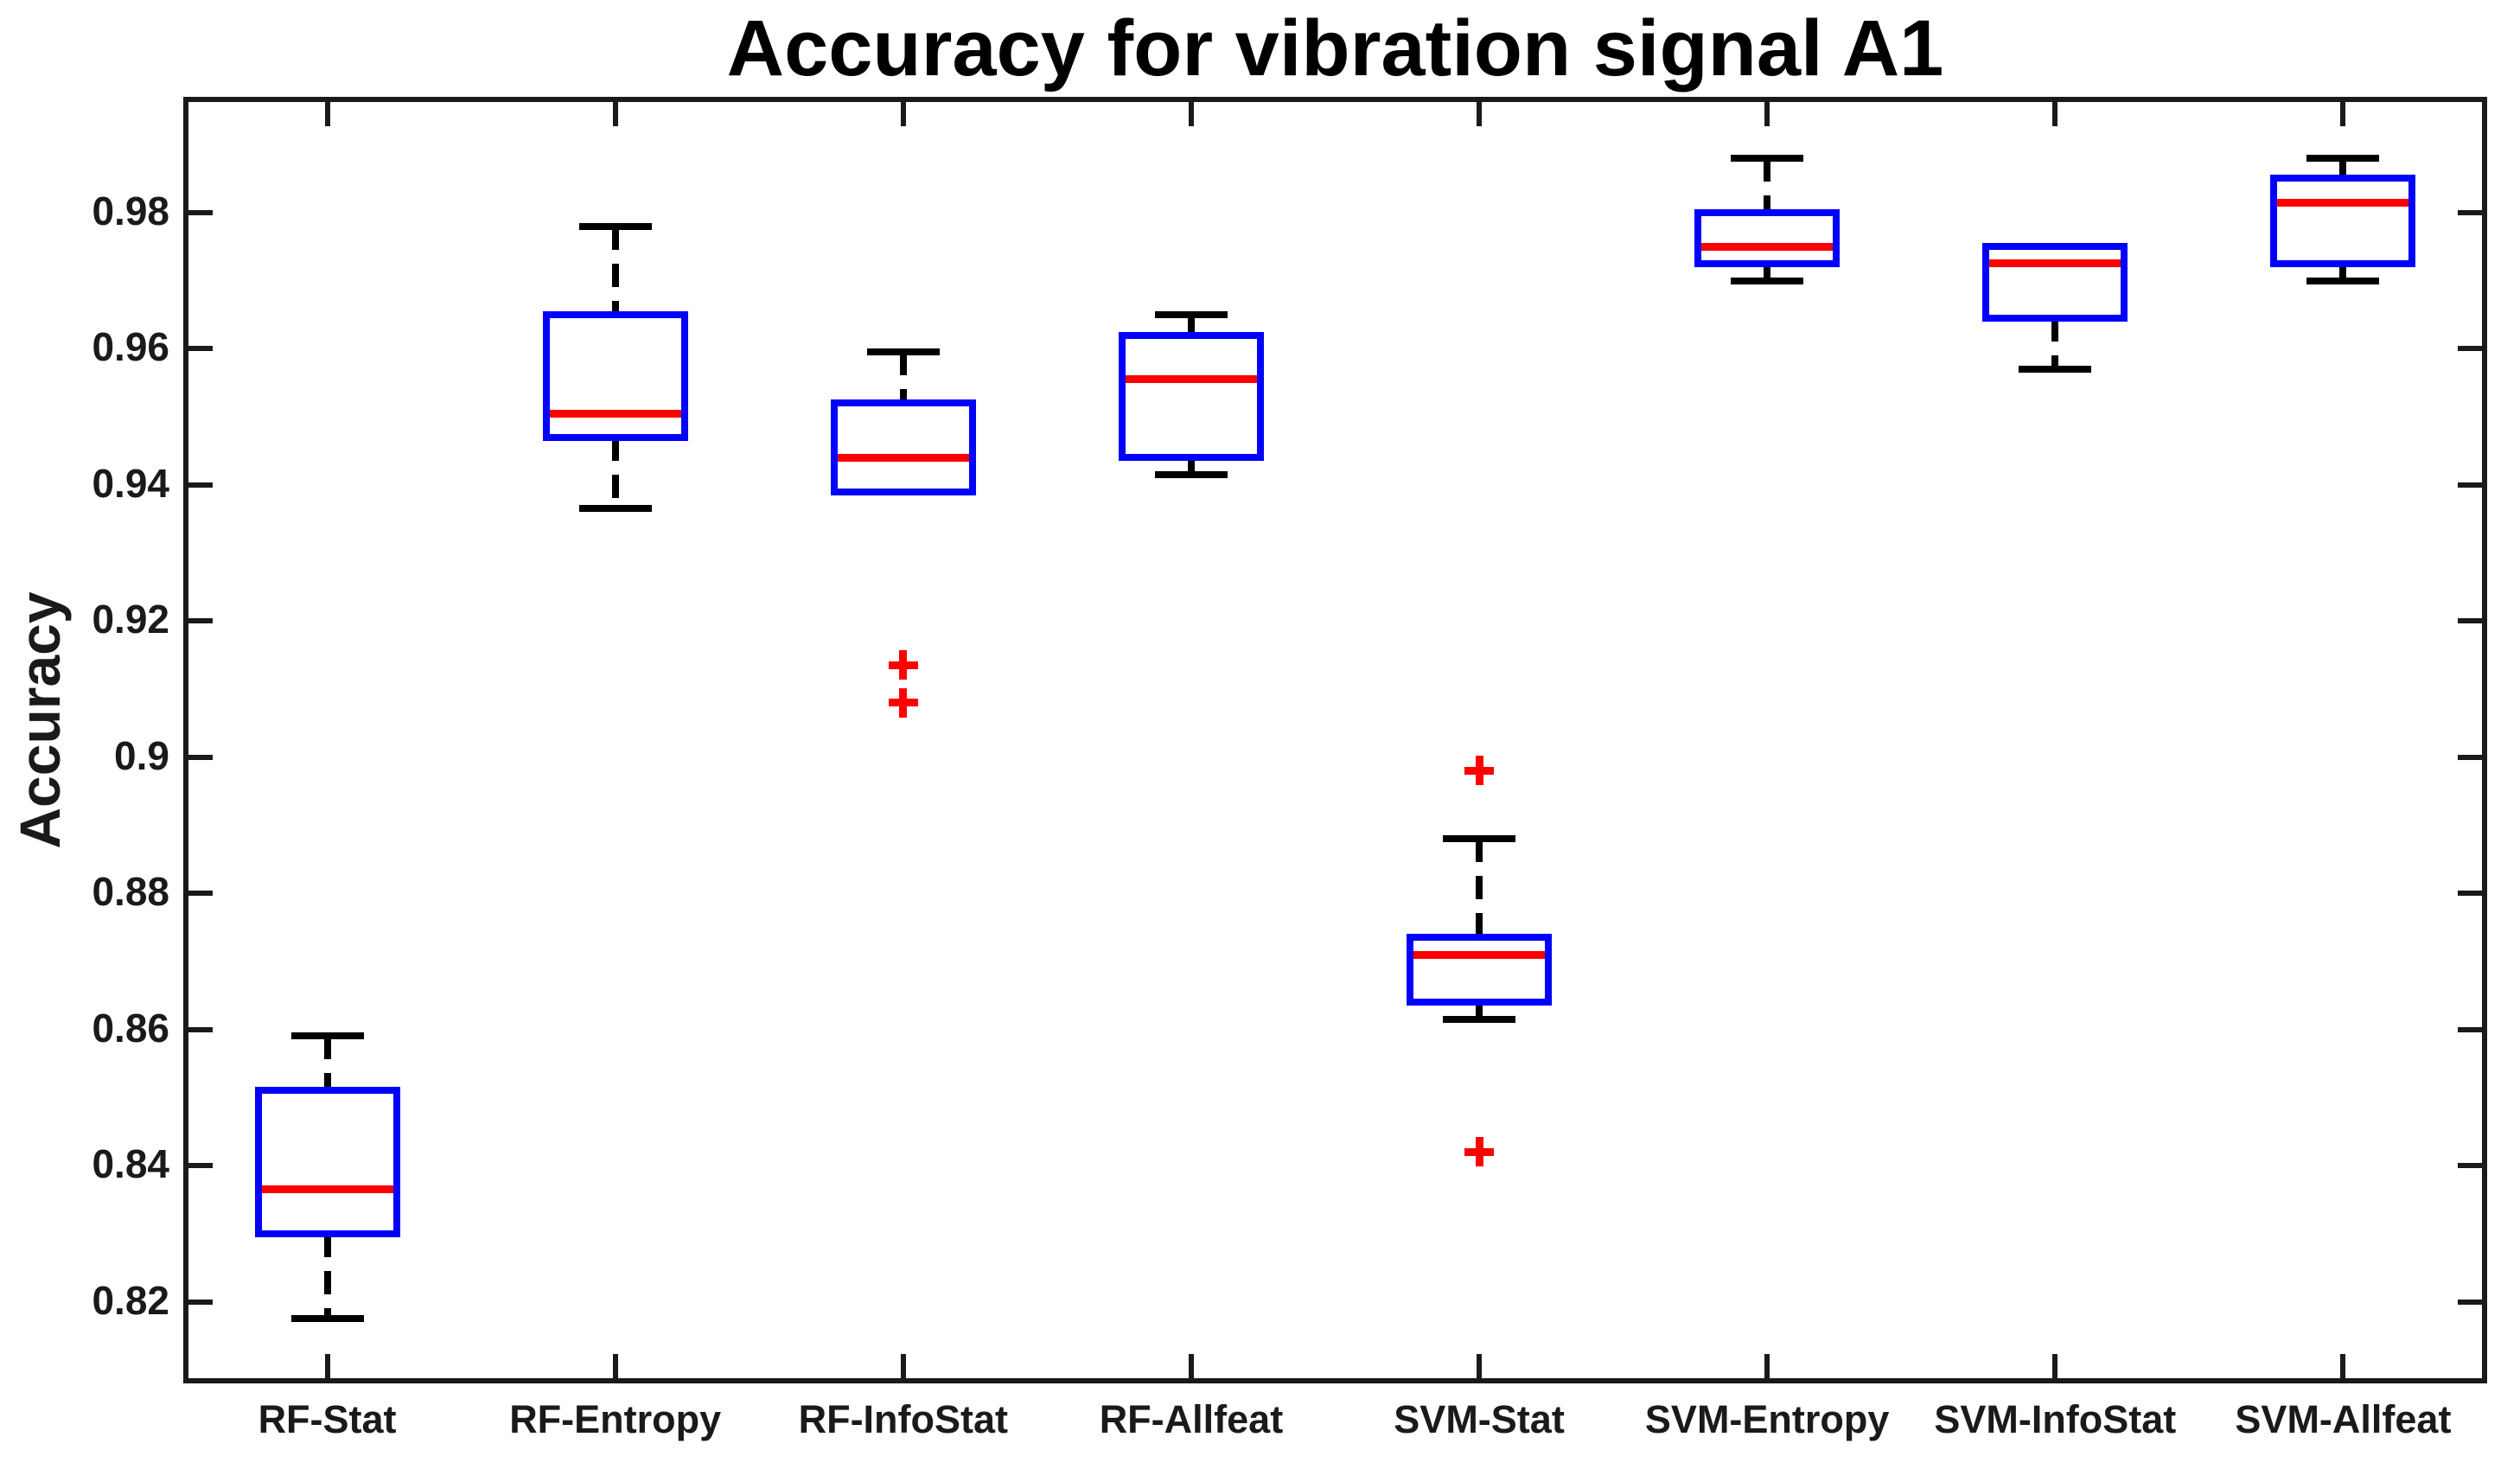 The height and width of the screenshot is (1469, 2520). What do you see at coordinates (1335, 49) in the screenshot?
I see `chart-title: Accuracy for vibration signal A1` at bounding box center [1335, 49].